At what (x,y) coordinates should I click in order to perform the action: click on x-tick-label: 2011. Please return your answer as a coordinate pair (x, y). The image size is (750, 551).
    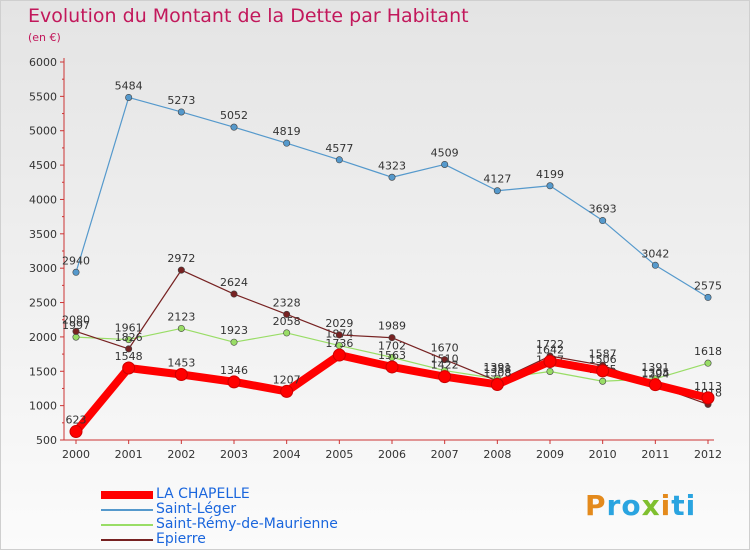
    Looking at the image, I should click on (655, 454).